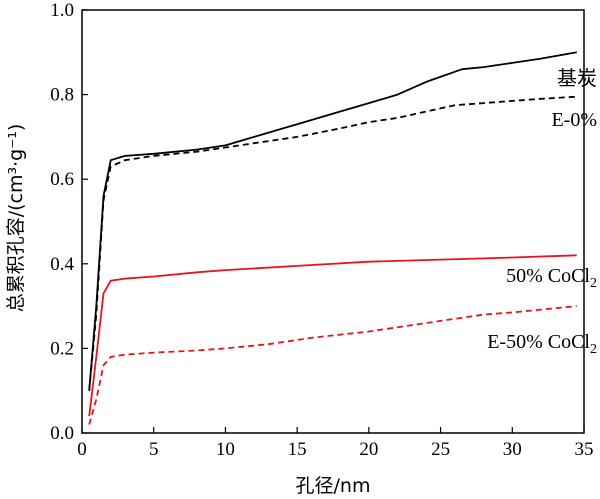 The image size is (600, 499). What do you see at coordinates (62, 179) in the screenshot?
I see `y-tick-label: 0.6` at bounding box center [62, 179].